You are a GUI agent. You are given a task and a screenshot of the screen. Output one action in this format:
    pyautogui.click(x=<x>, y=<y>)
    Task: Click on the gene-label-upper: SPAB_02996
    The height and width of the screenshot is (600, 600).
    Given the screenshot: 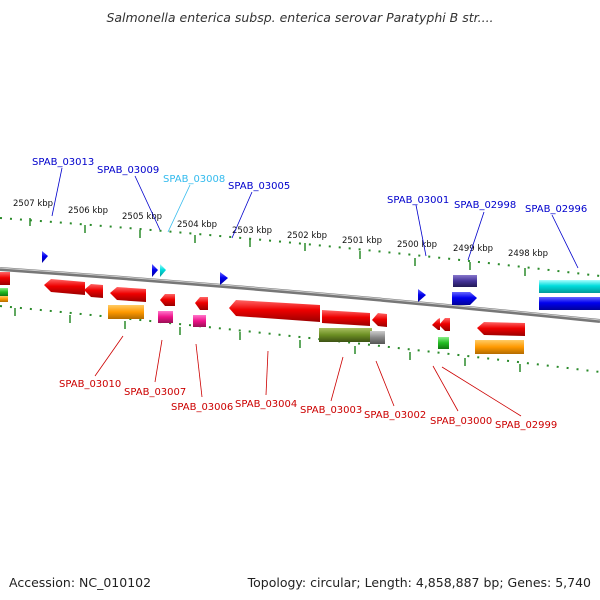 What is the action you would take?
    pyautogui.click(x=556, y=209)
    